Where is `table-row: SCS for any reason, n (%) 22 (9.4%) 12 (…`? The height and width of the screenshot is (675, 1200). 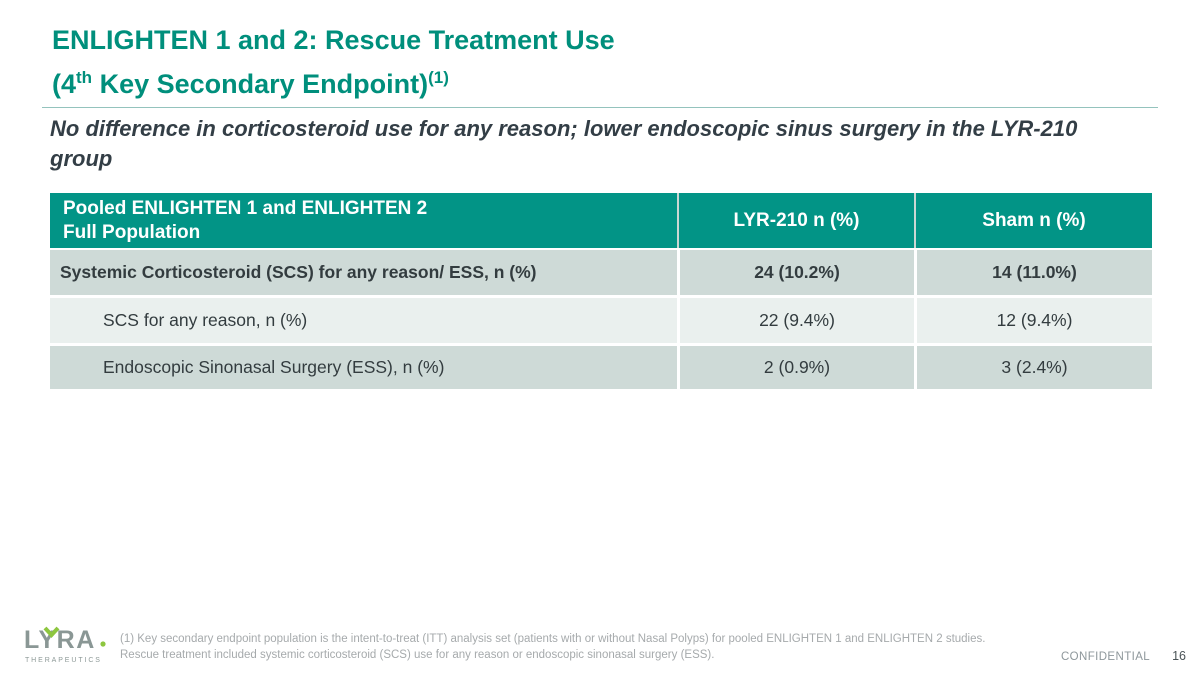 table-row: SCS for any reason, n (%) 22 (9.4%) 12 (… is located at coordinates (601, 320).